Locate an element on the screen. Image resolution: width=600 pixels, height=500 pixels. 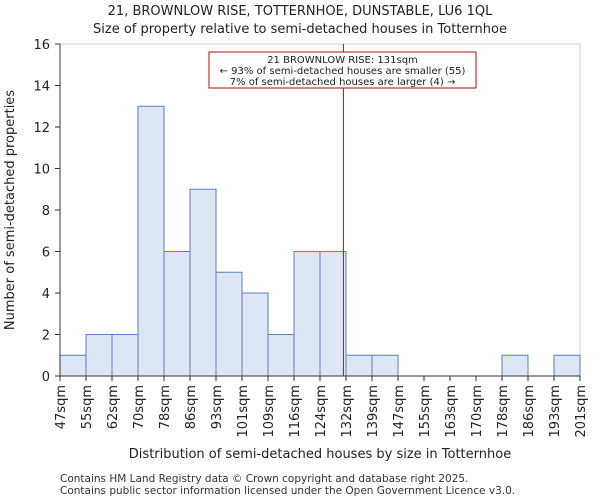
y-axis-label: Number of semi-detached properties is located at coordinates (10, 210).